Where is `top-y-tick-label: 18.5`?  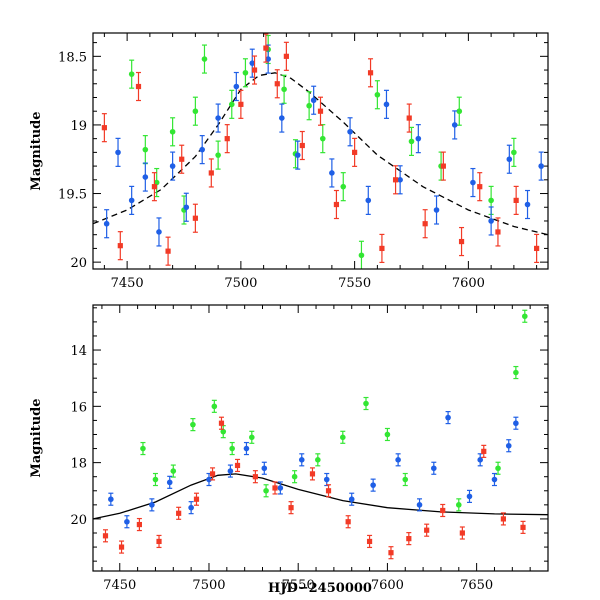 top-y-tick-label: 18.5 is located at coordinates (72, 57).